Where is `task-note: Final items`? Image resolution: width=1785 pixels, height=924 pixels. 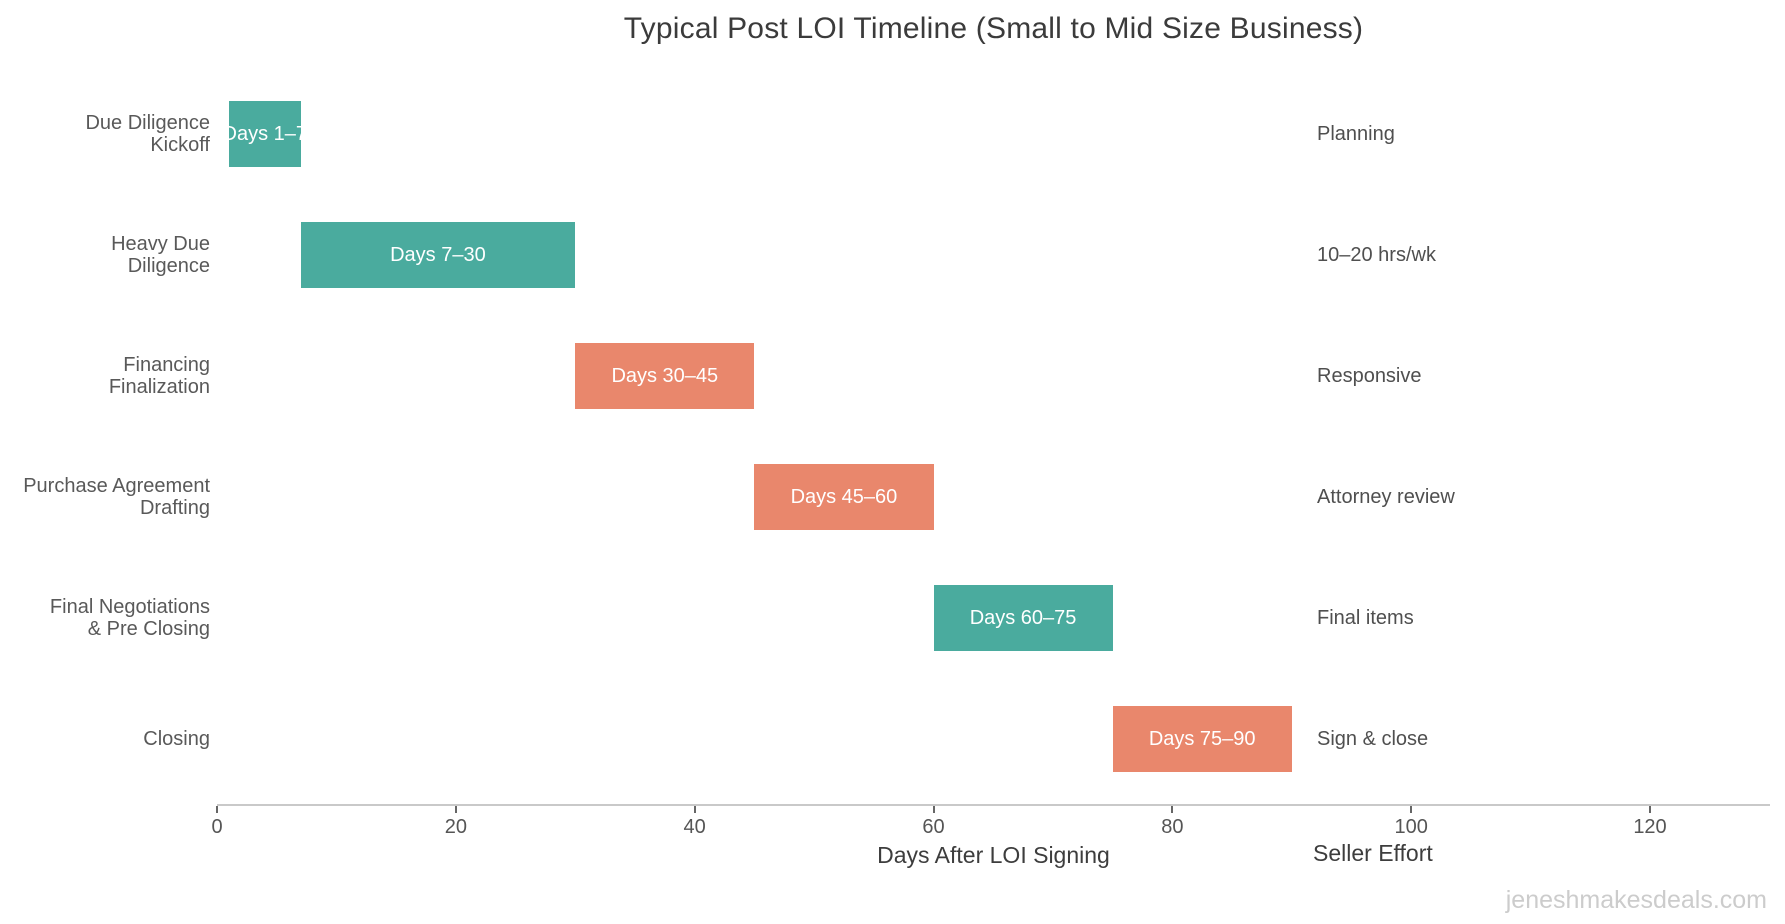
task-note: Final items is located at coordinates (1365, 617).